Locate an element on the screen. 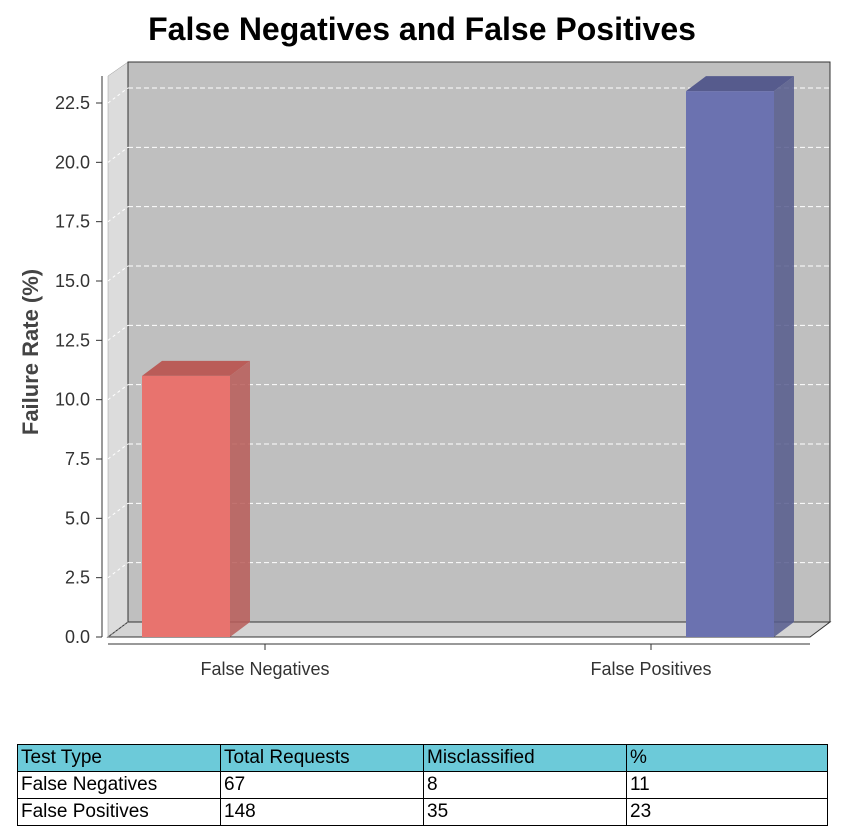 This screenshot has height=838, width=846. y-tick-label: 10.0 is located at coordinates (72, 400).